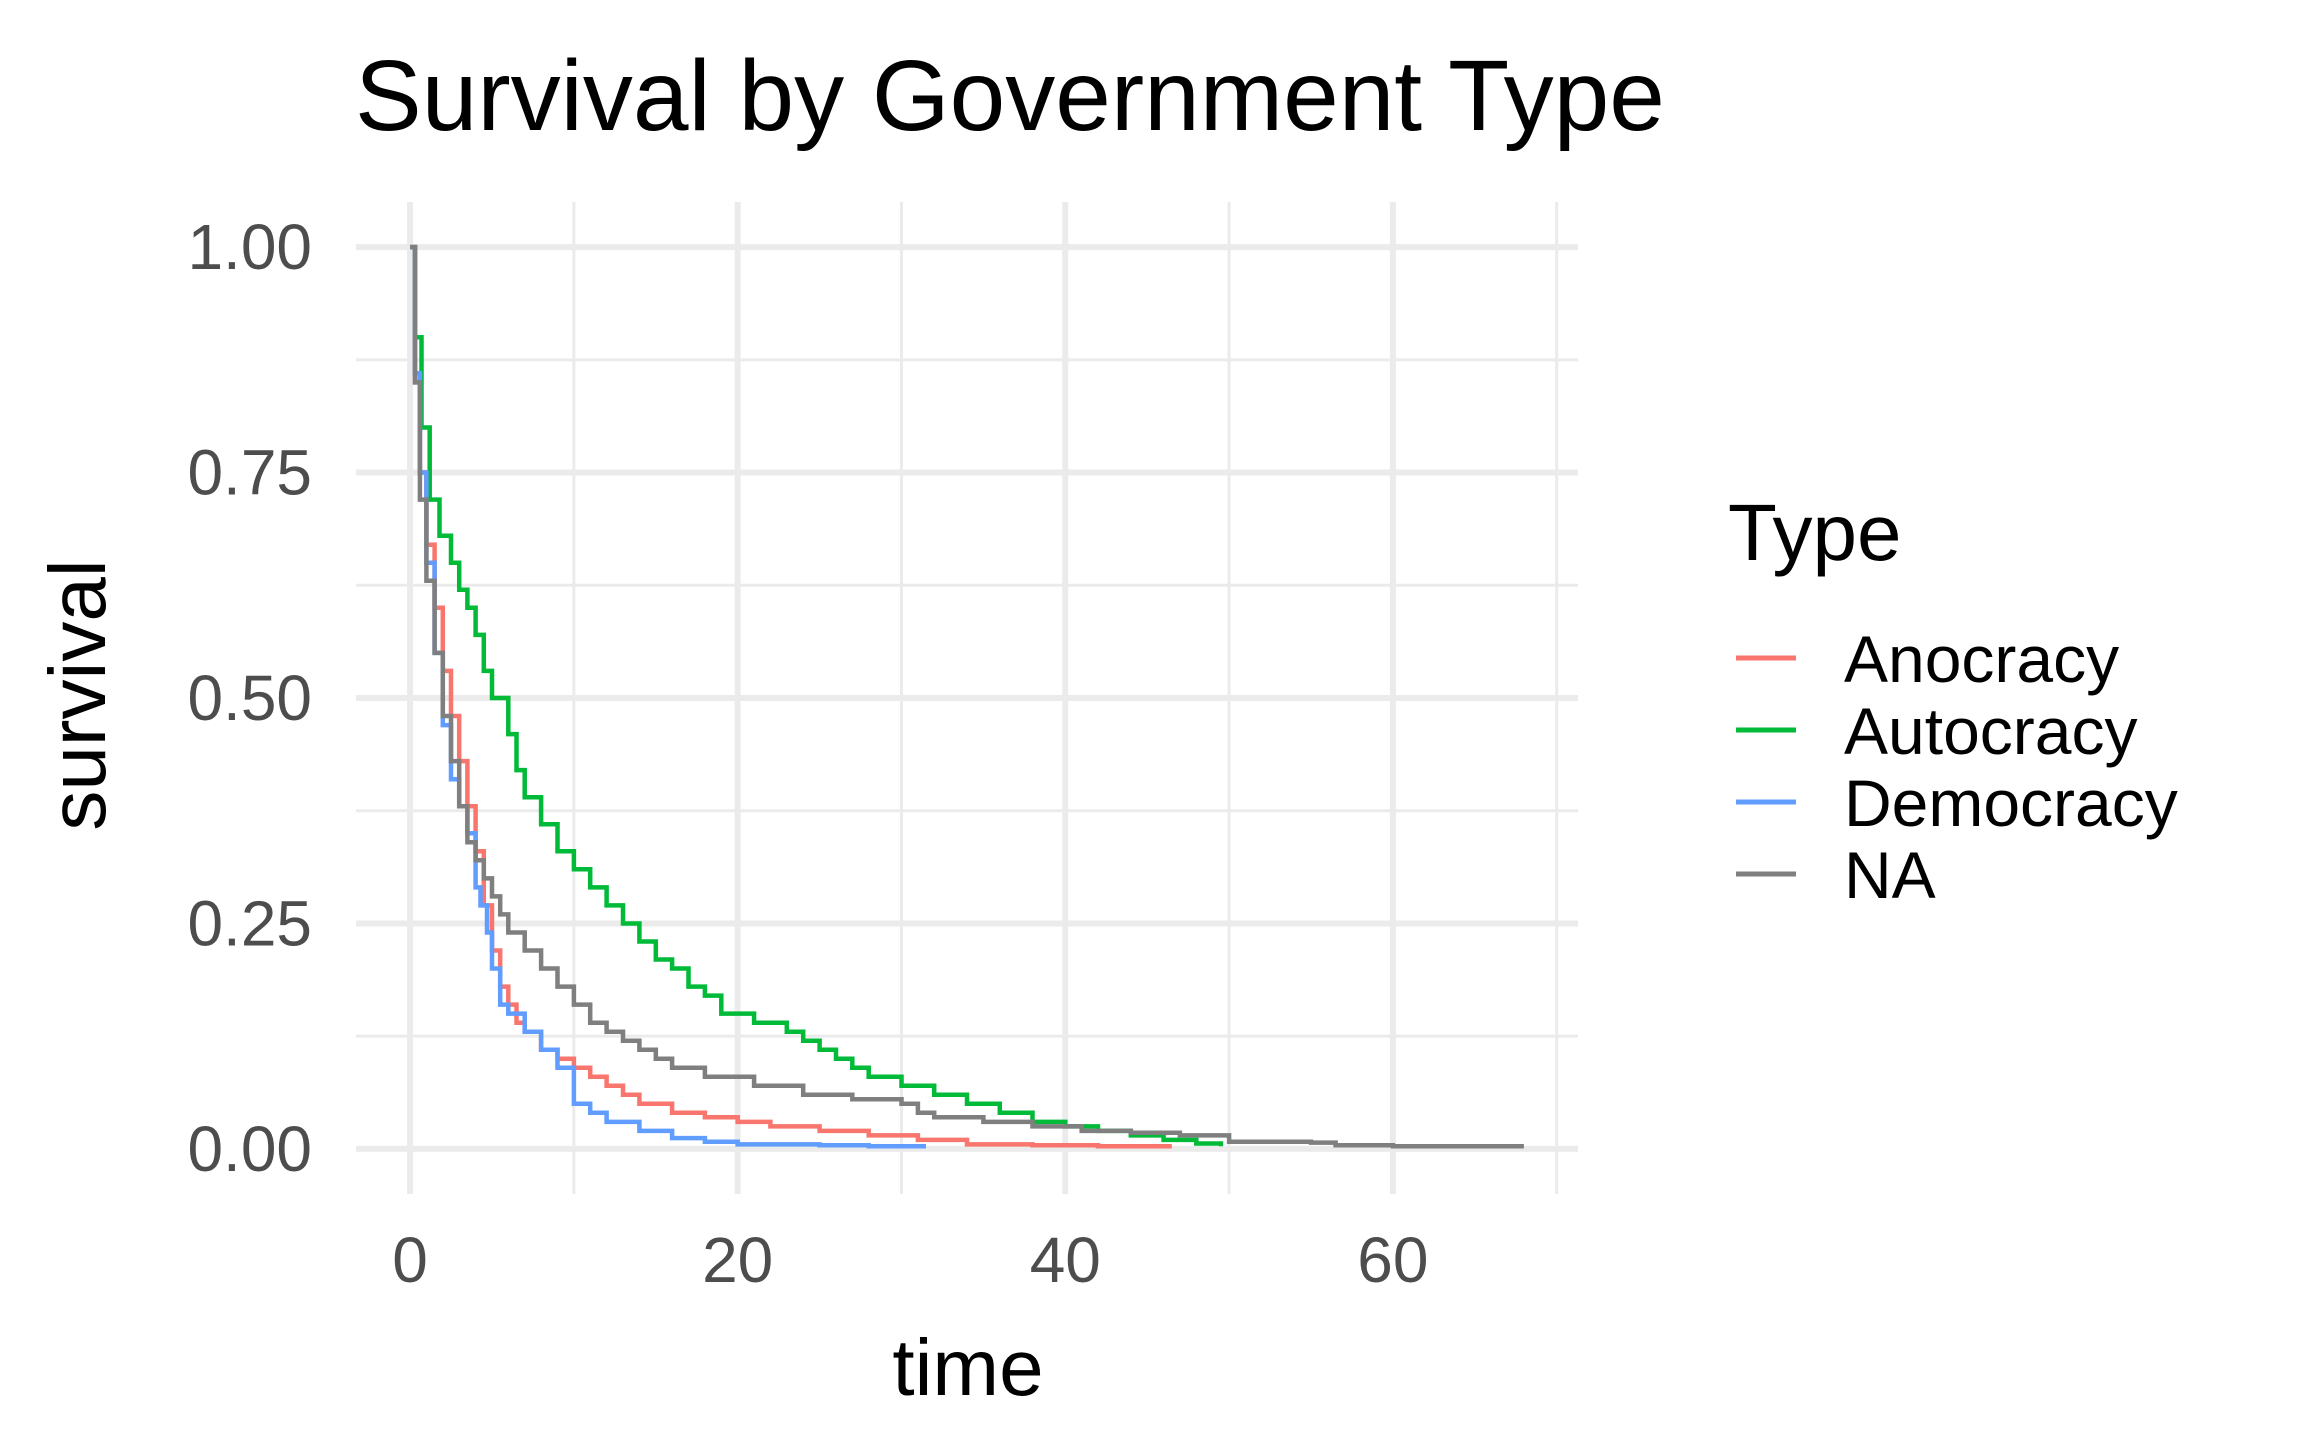 Image resolution: width=2304 pixels, height=1440 pixels. I want to click on y-tick-label: 0.50, so click(249, 698).